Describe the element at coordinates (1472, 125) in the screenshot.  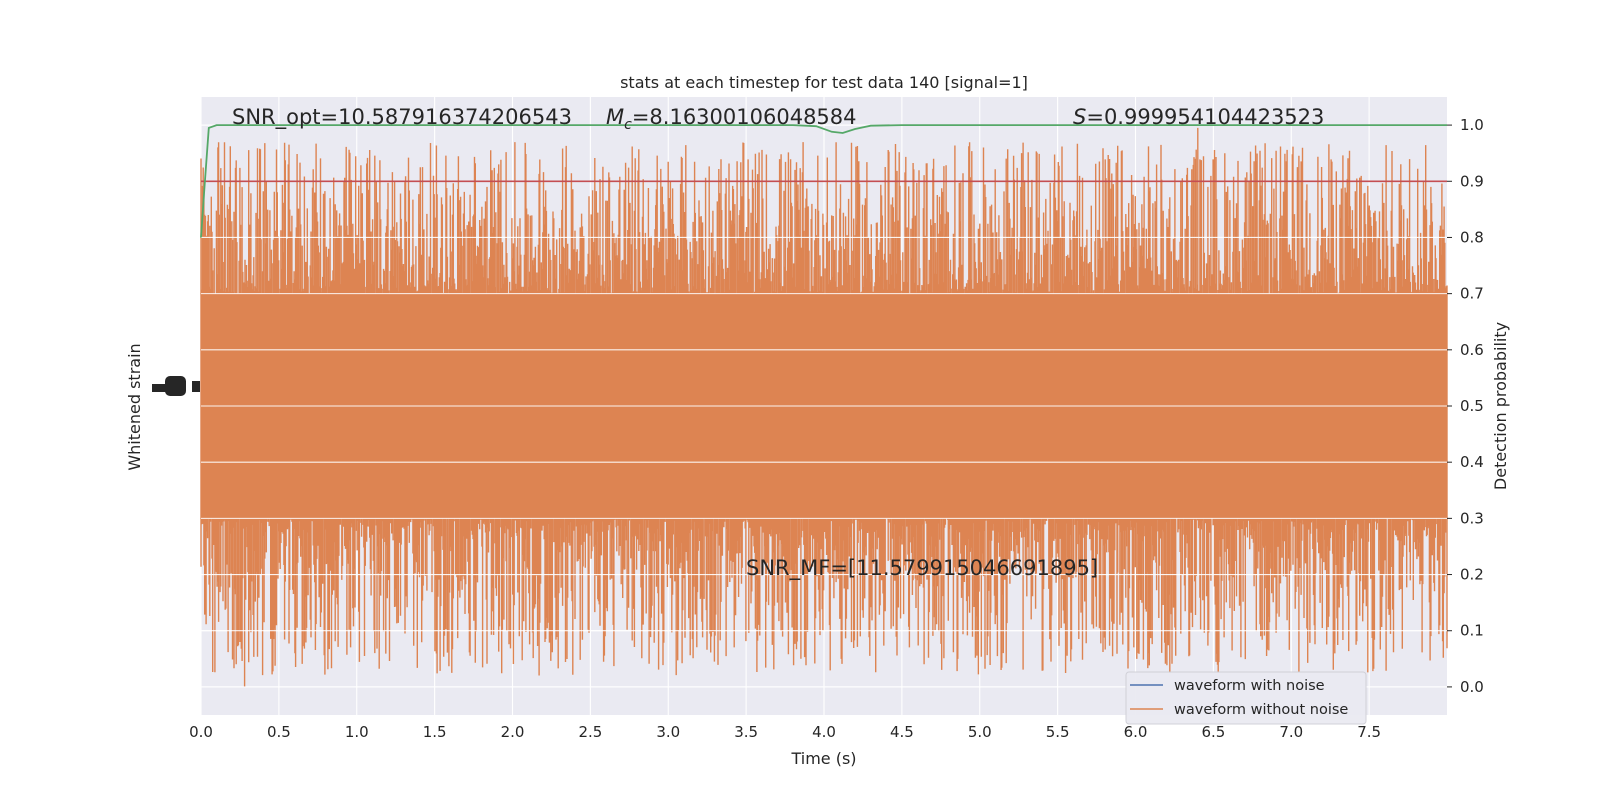
I see `y-tick-label: 1.0` at that location.